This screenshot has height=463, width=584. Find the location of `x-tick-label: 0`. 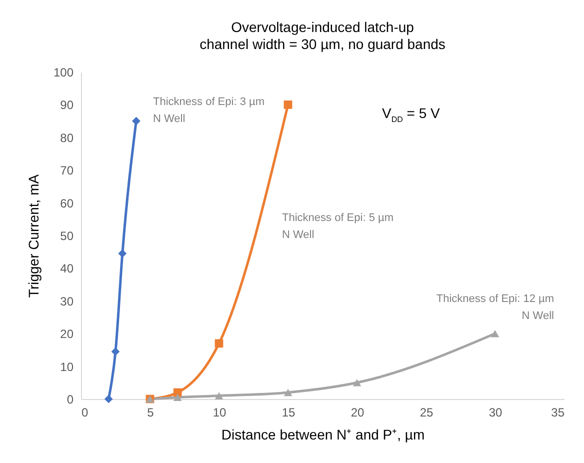

x-tick-label: 0 is located at coordinates (85, 413).